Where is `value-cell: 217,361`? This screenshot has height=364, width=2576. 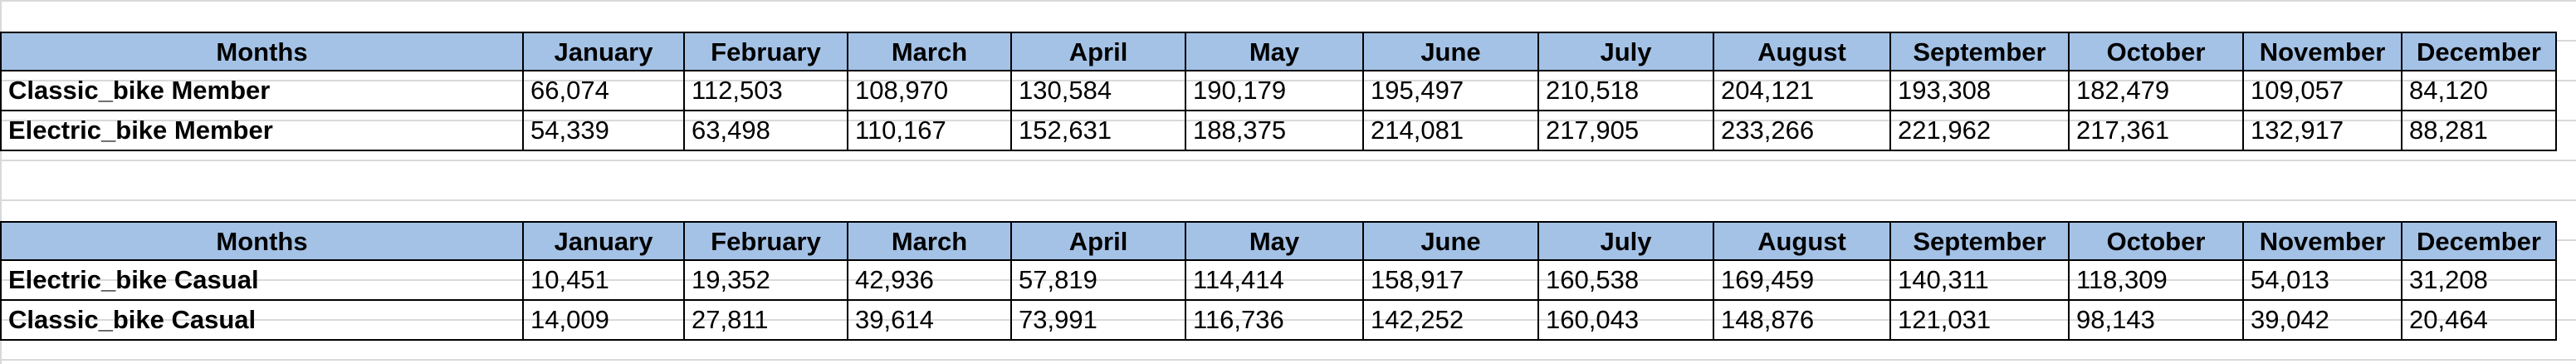
value-cell: 217,361 is located at coordinates (2157, 131).